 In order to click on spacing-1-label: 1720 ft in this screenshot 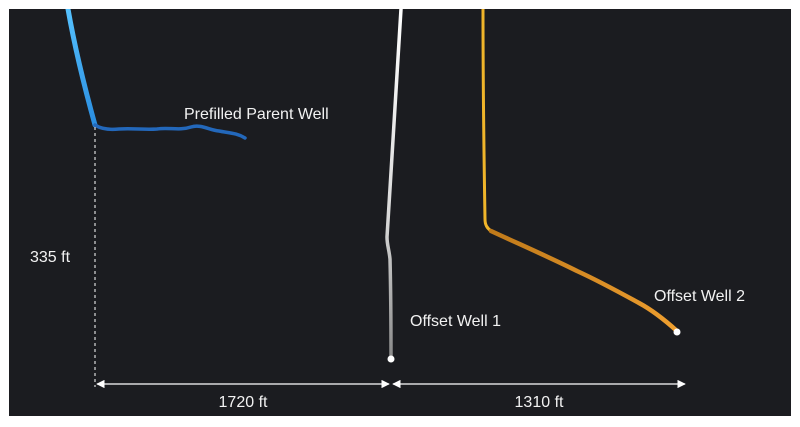, I will do `click(243, 402)`.